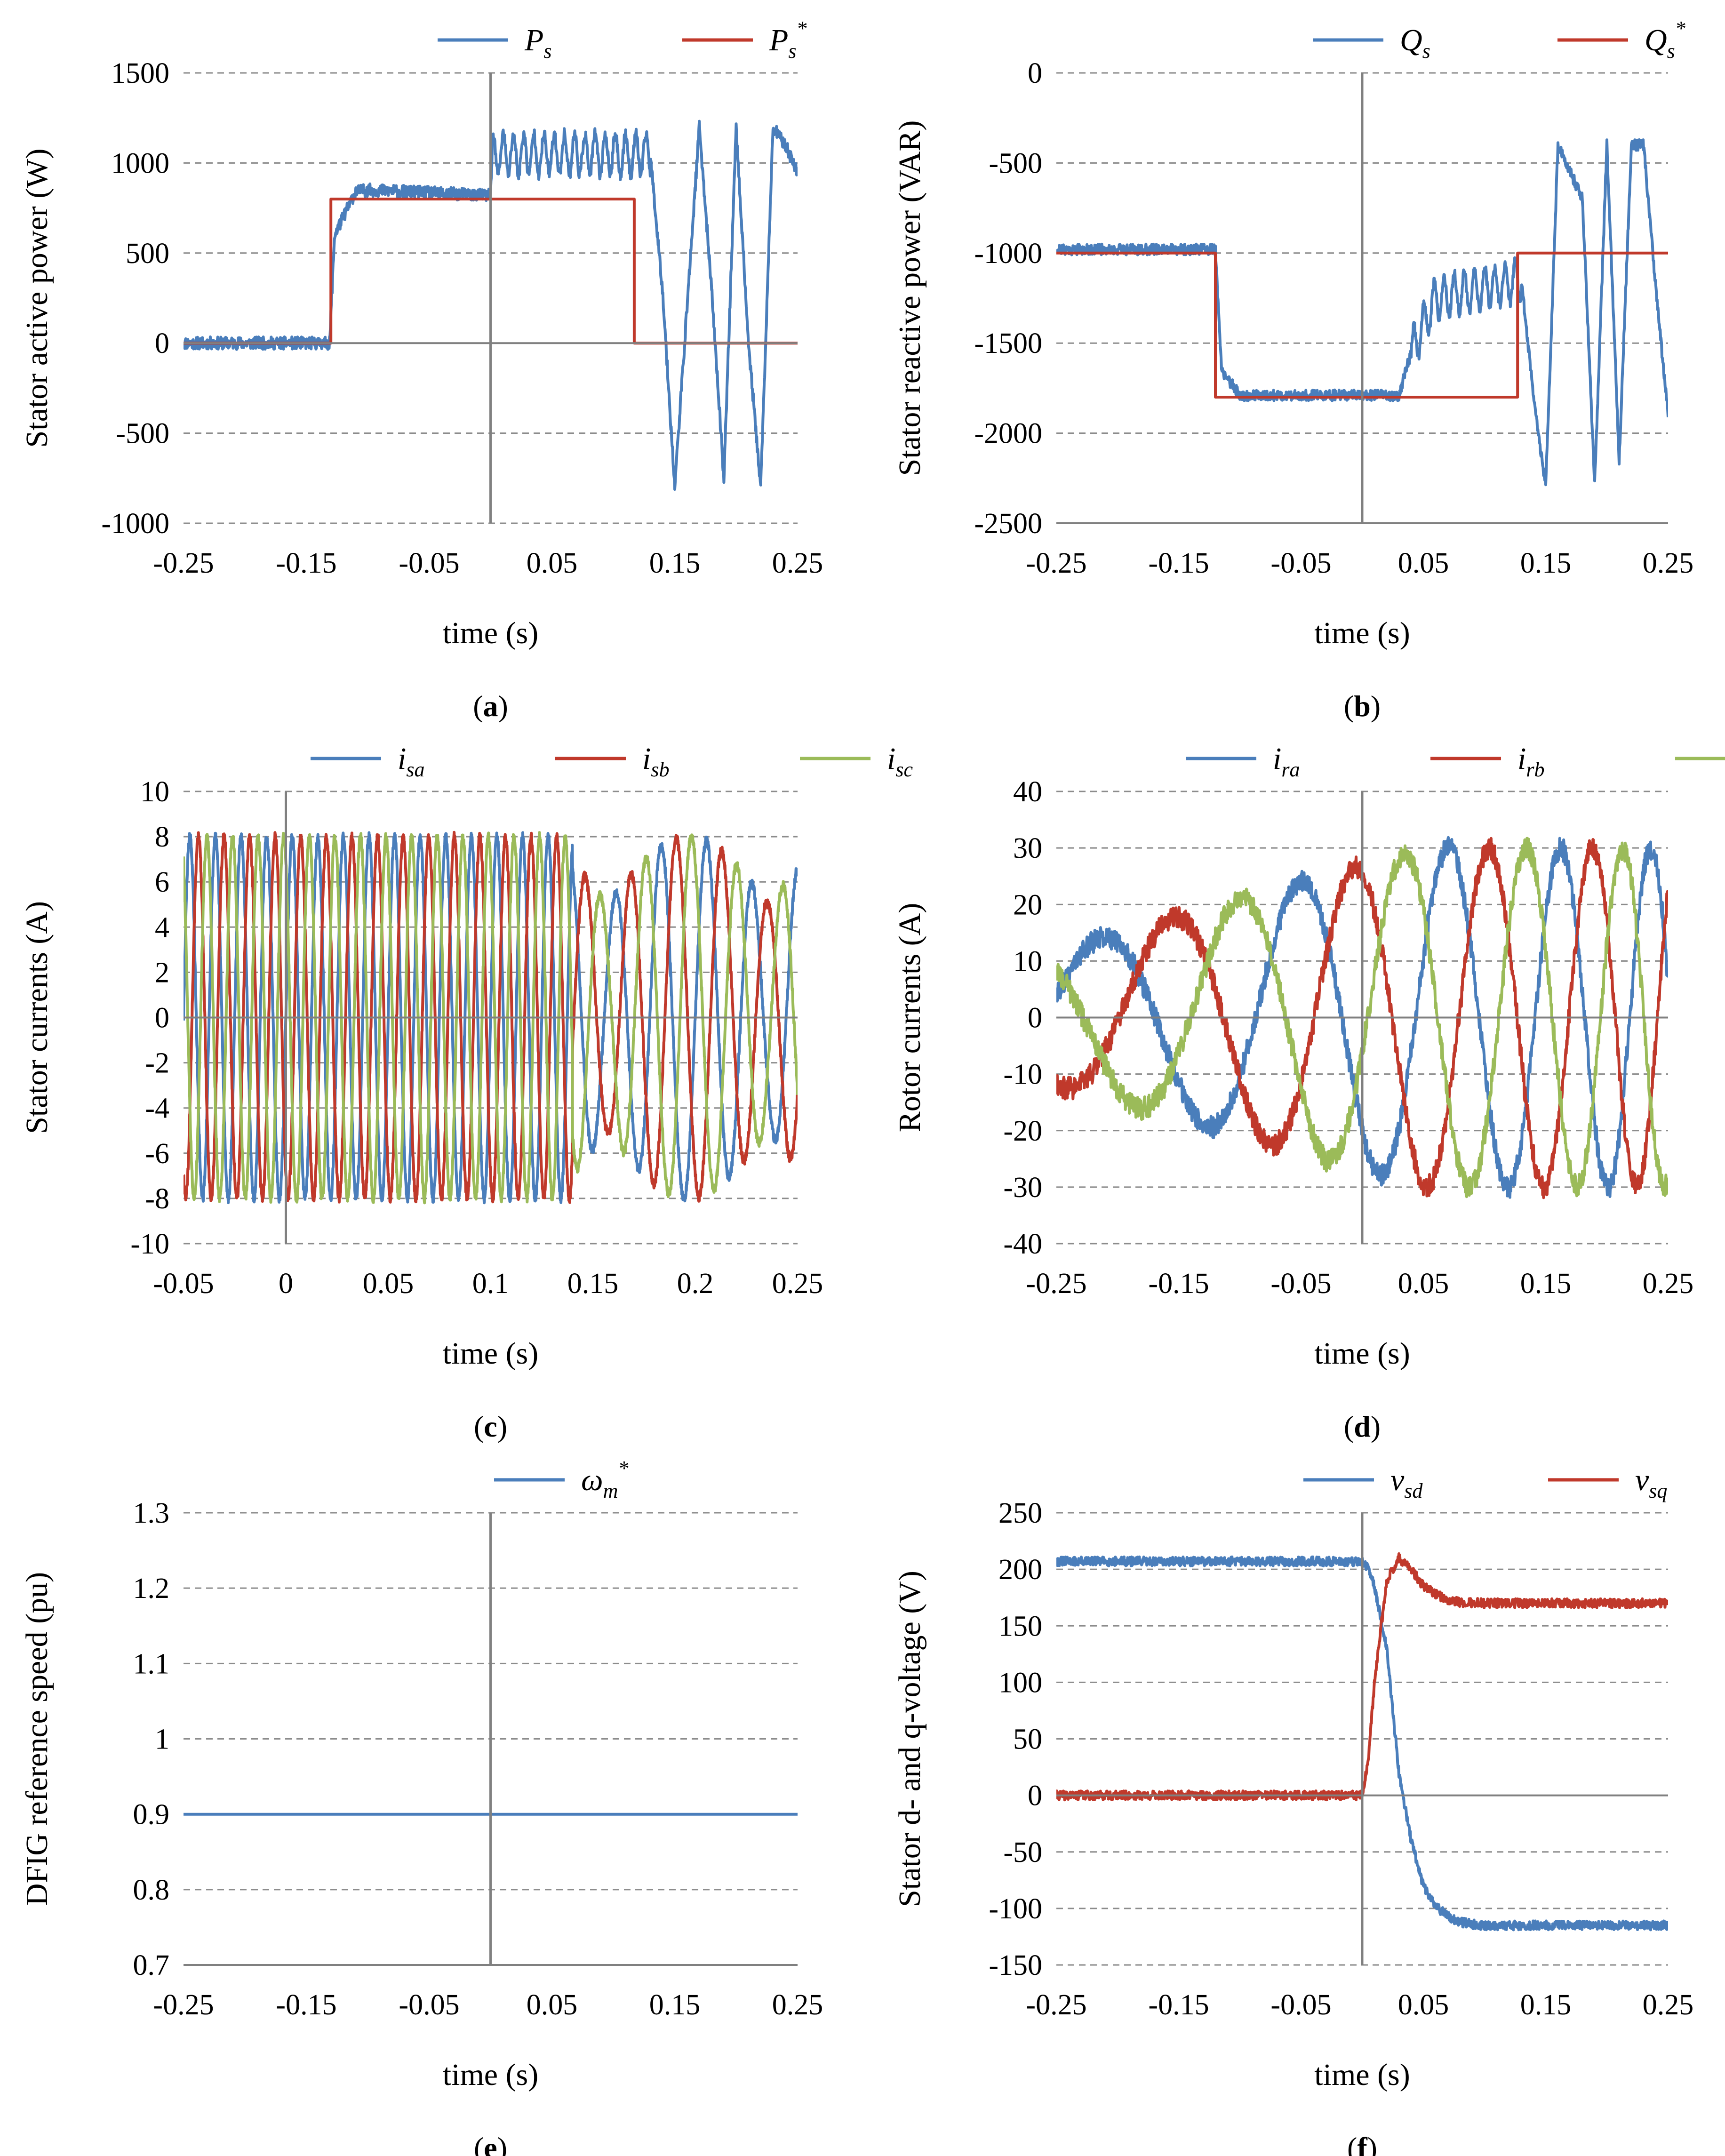 The image size is (1725, 2156). Describe the element at coordinates (162, 973) in the screenshot. I see `y-tick-label: 2` at that location.